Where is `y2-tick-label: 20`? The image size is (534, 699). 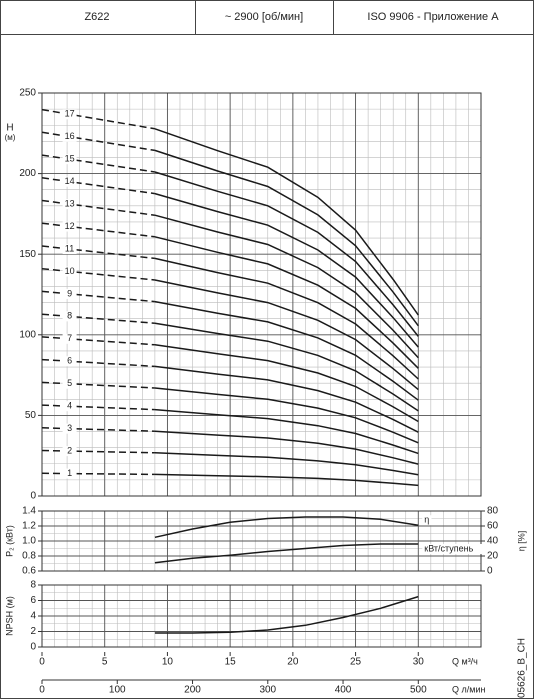 y2-tick-label: 20 is located at coordinates (493, 556).